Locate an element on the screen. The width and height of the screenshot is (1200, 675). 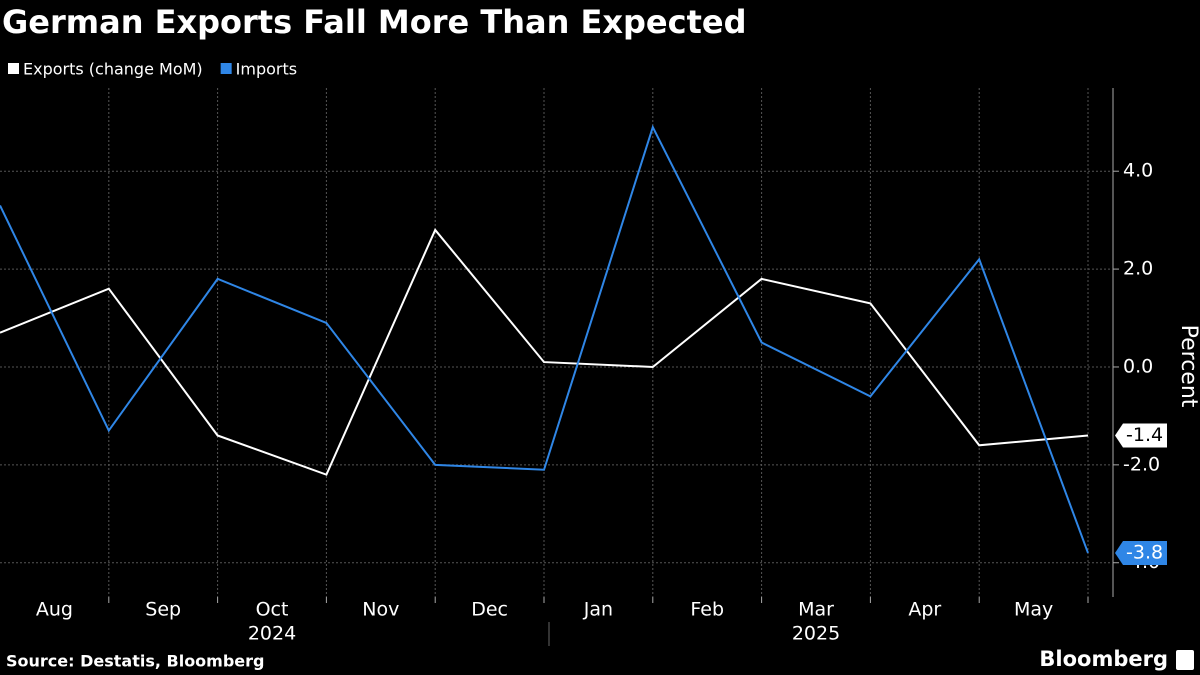
x-tick-label: Oct is located at coordinates (272, 610).